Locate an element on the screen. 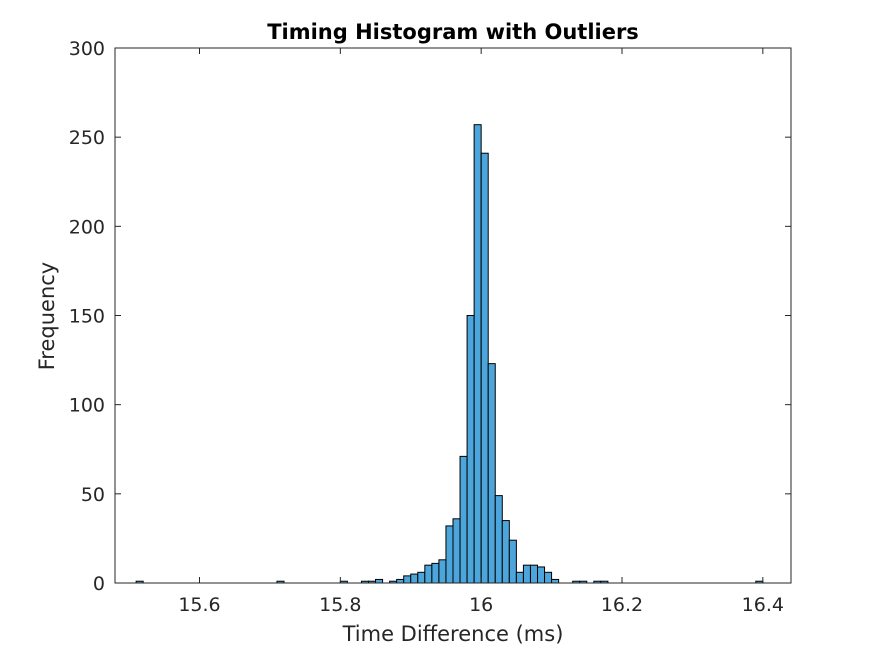 This screenshot has width=874, height=656. x-tick-label: 15.8 is located at coordinates (340, 605).